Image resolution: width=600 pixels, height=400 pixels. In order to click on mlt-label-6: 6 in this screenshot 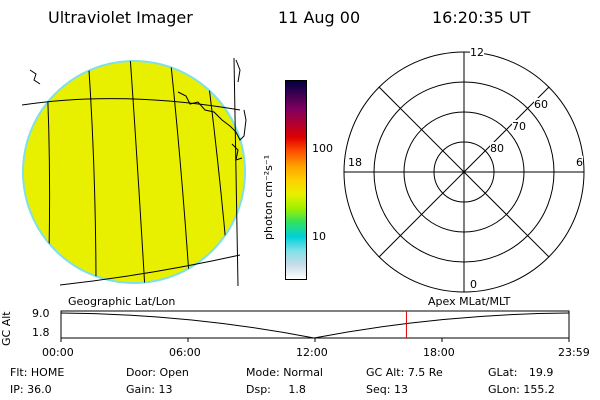, I will do `click(579, 162)`.